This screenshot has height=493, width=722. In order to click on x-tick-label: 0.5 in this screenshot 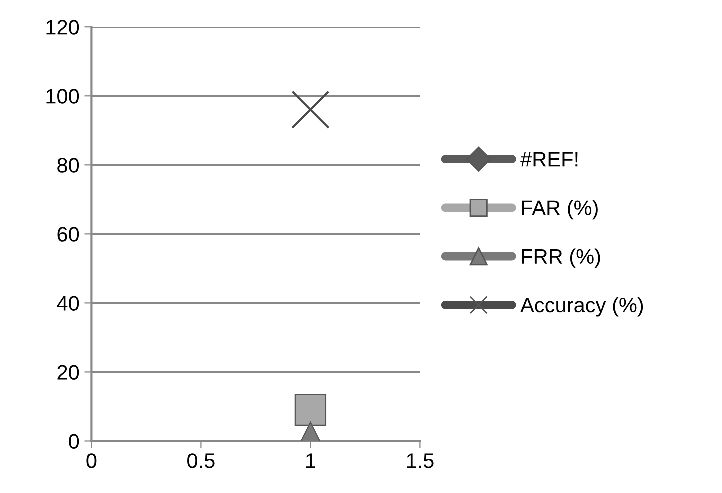, I will do `click(201, 461)`.